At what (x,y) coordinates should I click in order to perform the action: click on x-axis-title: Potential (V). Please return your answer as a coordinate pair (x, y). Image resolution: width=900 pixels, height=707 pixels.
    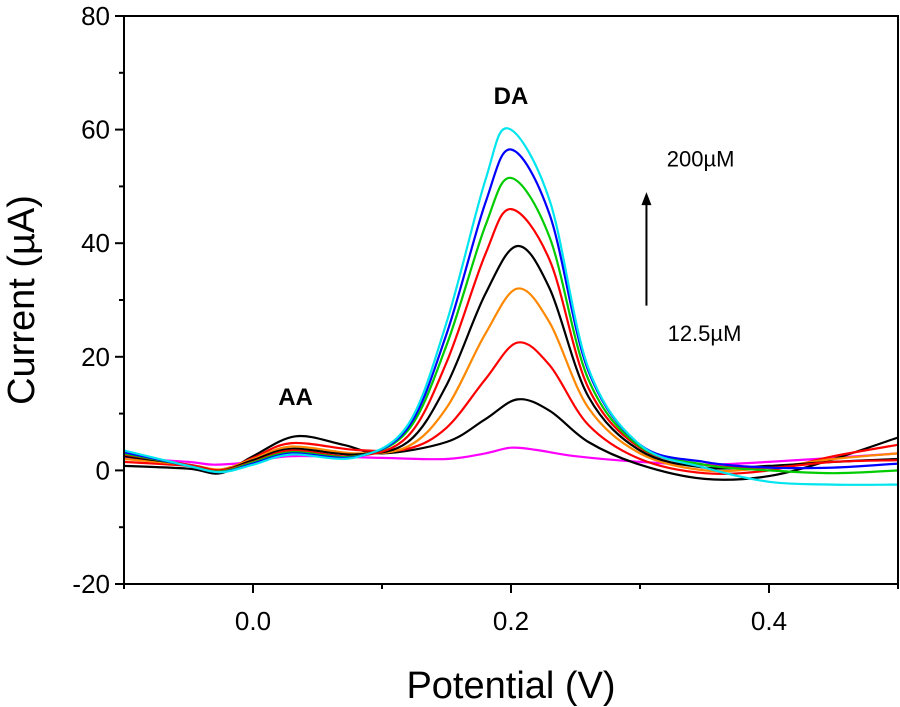
    Looking at the image, I should click on (510, 686).